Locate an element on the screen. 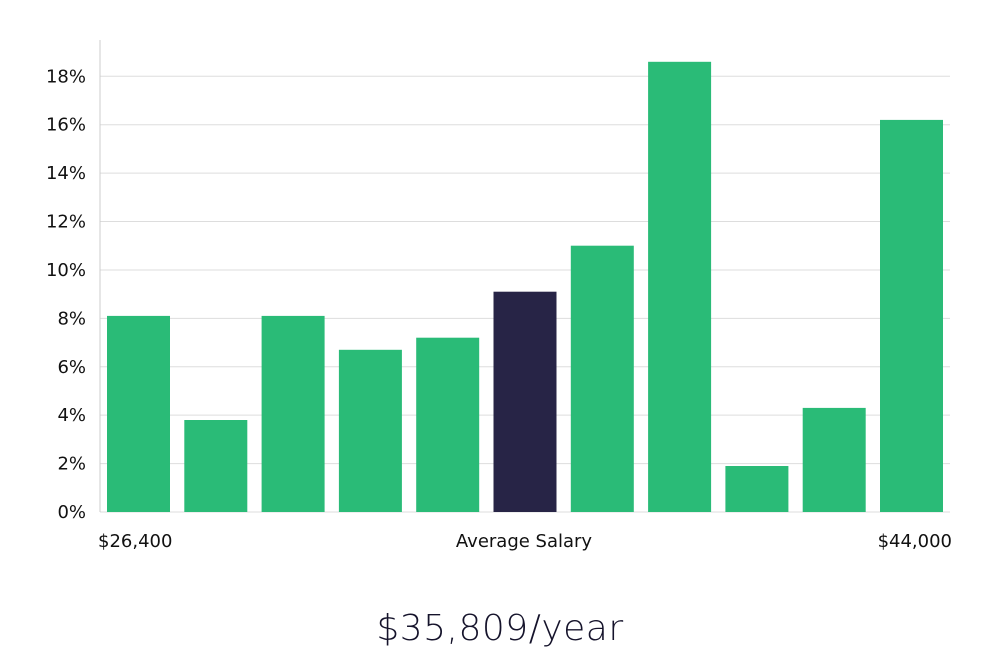 The width and height of the screenshot is (1000, 660). y-tick-label: 10% is located at coordinates (66, 270).